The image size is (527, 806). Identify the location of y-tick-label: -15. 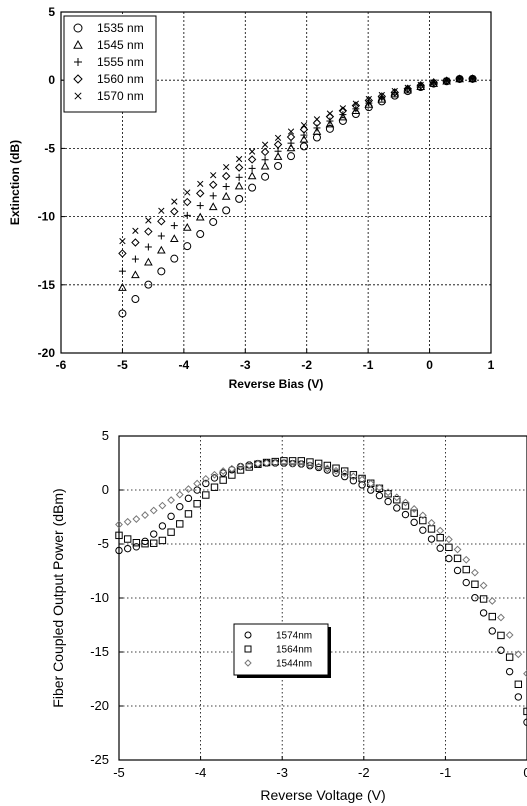
(99, 651).